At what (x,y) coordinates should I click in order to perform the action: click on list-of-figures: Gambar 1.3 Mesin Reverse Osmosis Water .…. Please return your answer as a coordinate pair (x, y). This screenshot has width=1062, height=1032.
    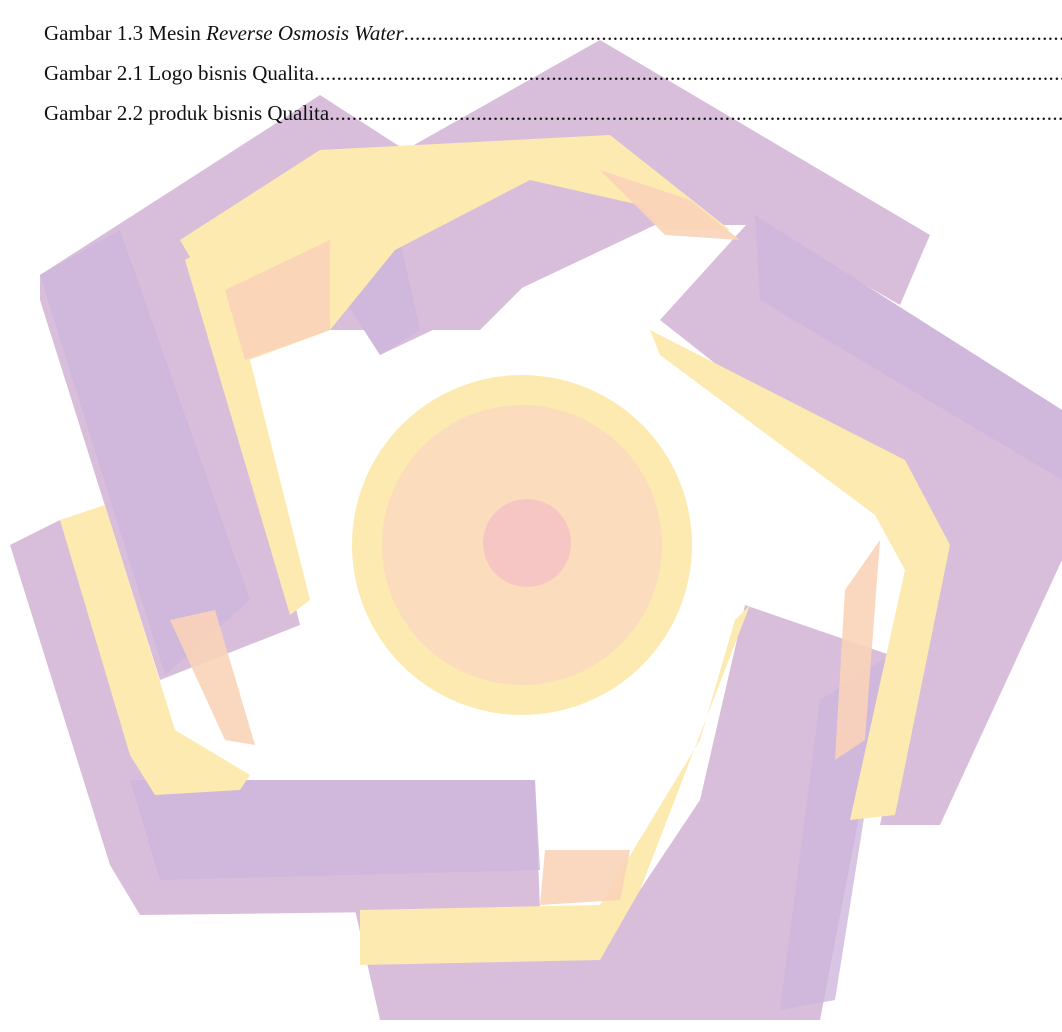
    Looking at the image, I should click on (553, 73).